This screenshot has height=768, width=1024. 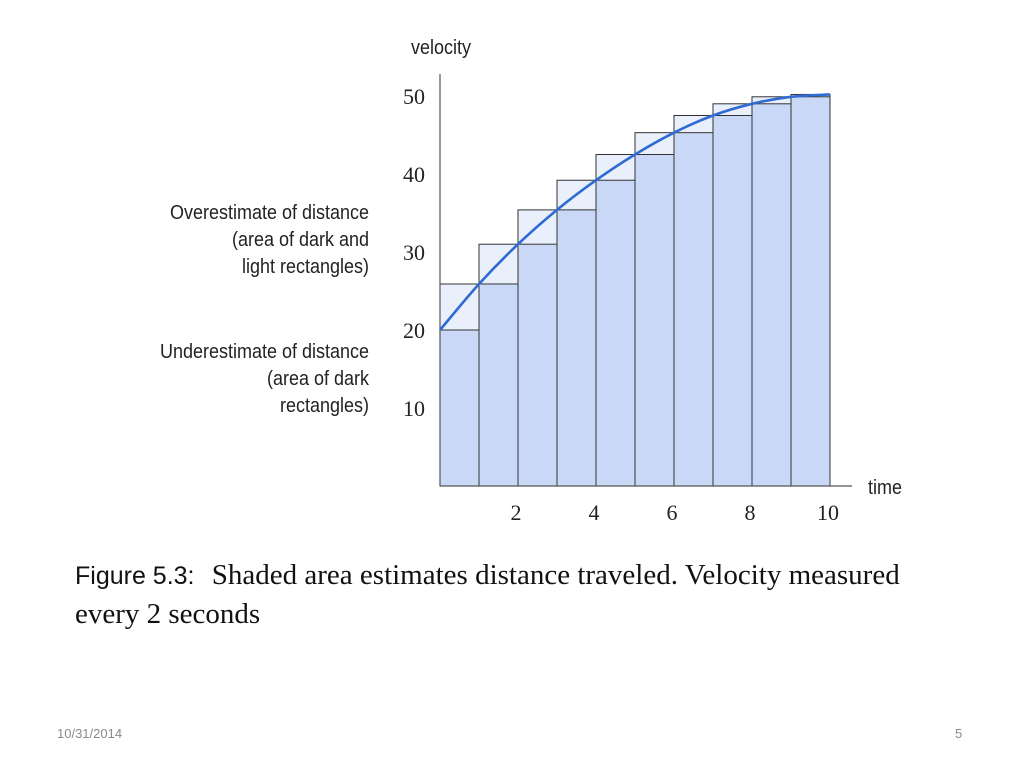 I want to click on caption-label: Figure 5.3:, so click(x=135, y=576).